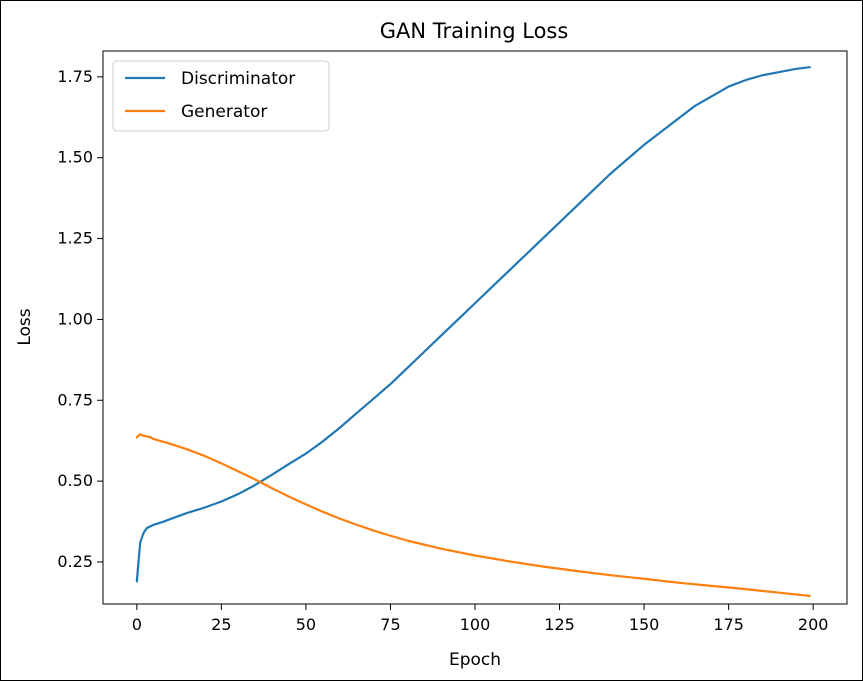  I want to click on x-axis: 0 25 50 75 100 125 150 175 200, so click(480, 619).